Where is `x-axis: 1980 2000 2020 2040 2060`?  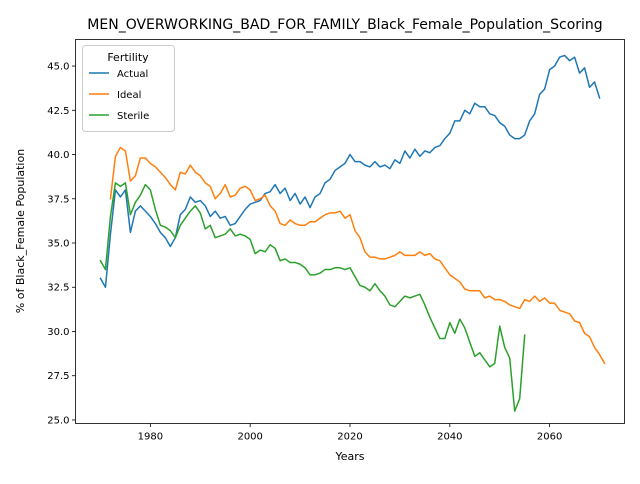
x-axis: 1980 2000 2020 2040 2060 is located at coordinates (350, 433).